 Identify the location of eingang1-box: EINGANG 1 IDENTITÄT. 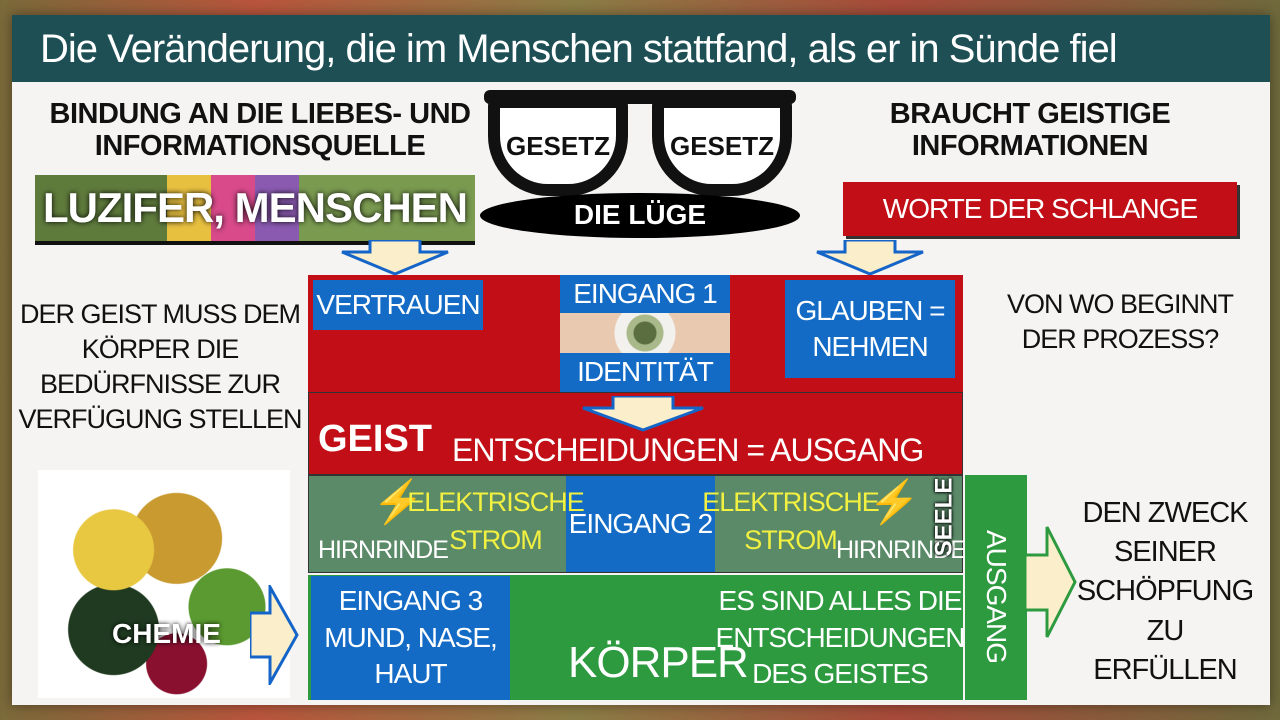
(645, 333).